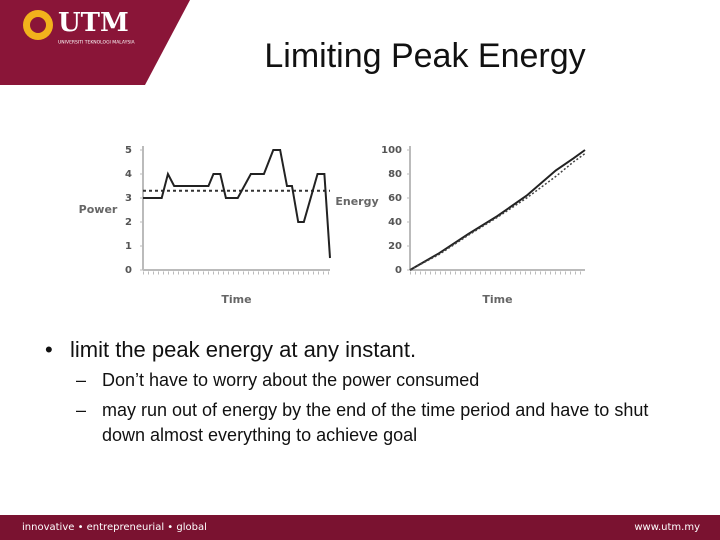  I want to click on y-tick-label: 5, so click(128, 150).